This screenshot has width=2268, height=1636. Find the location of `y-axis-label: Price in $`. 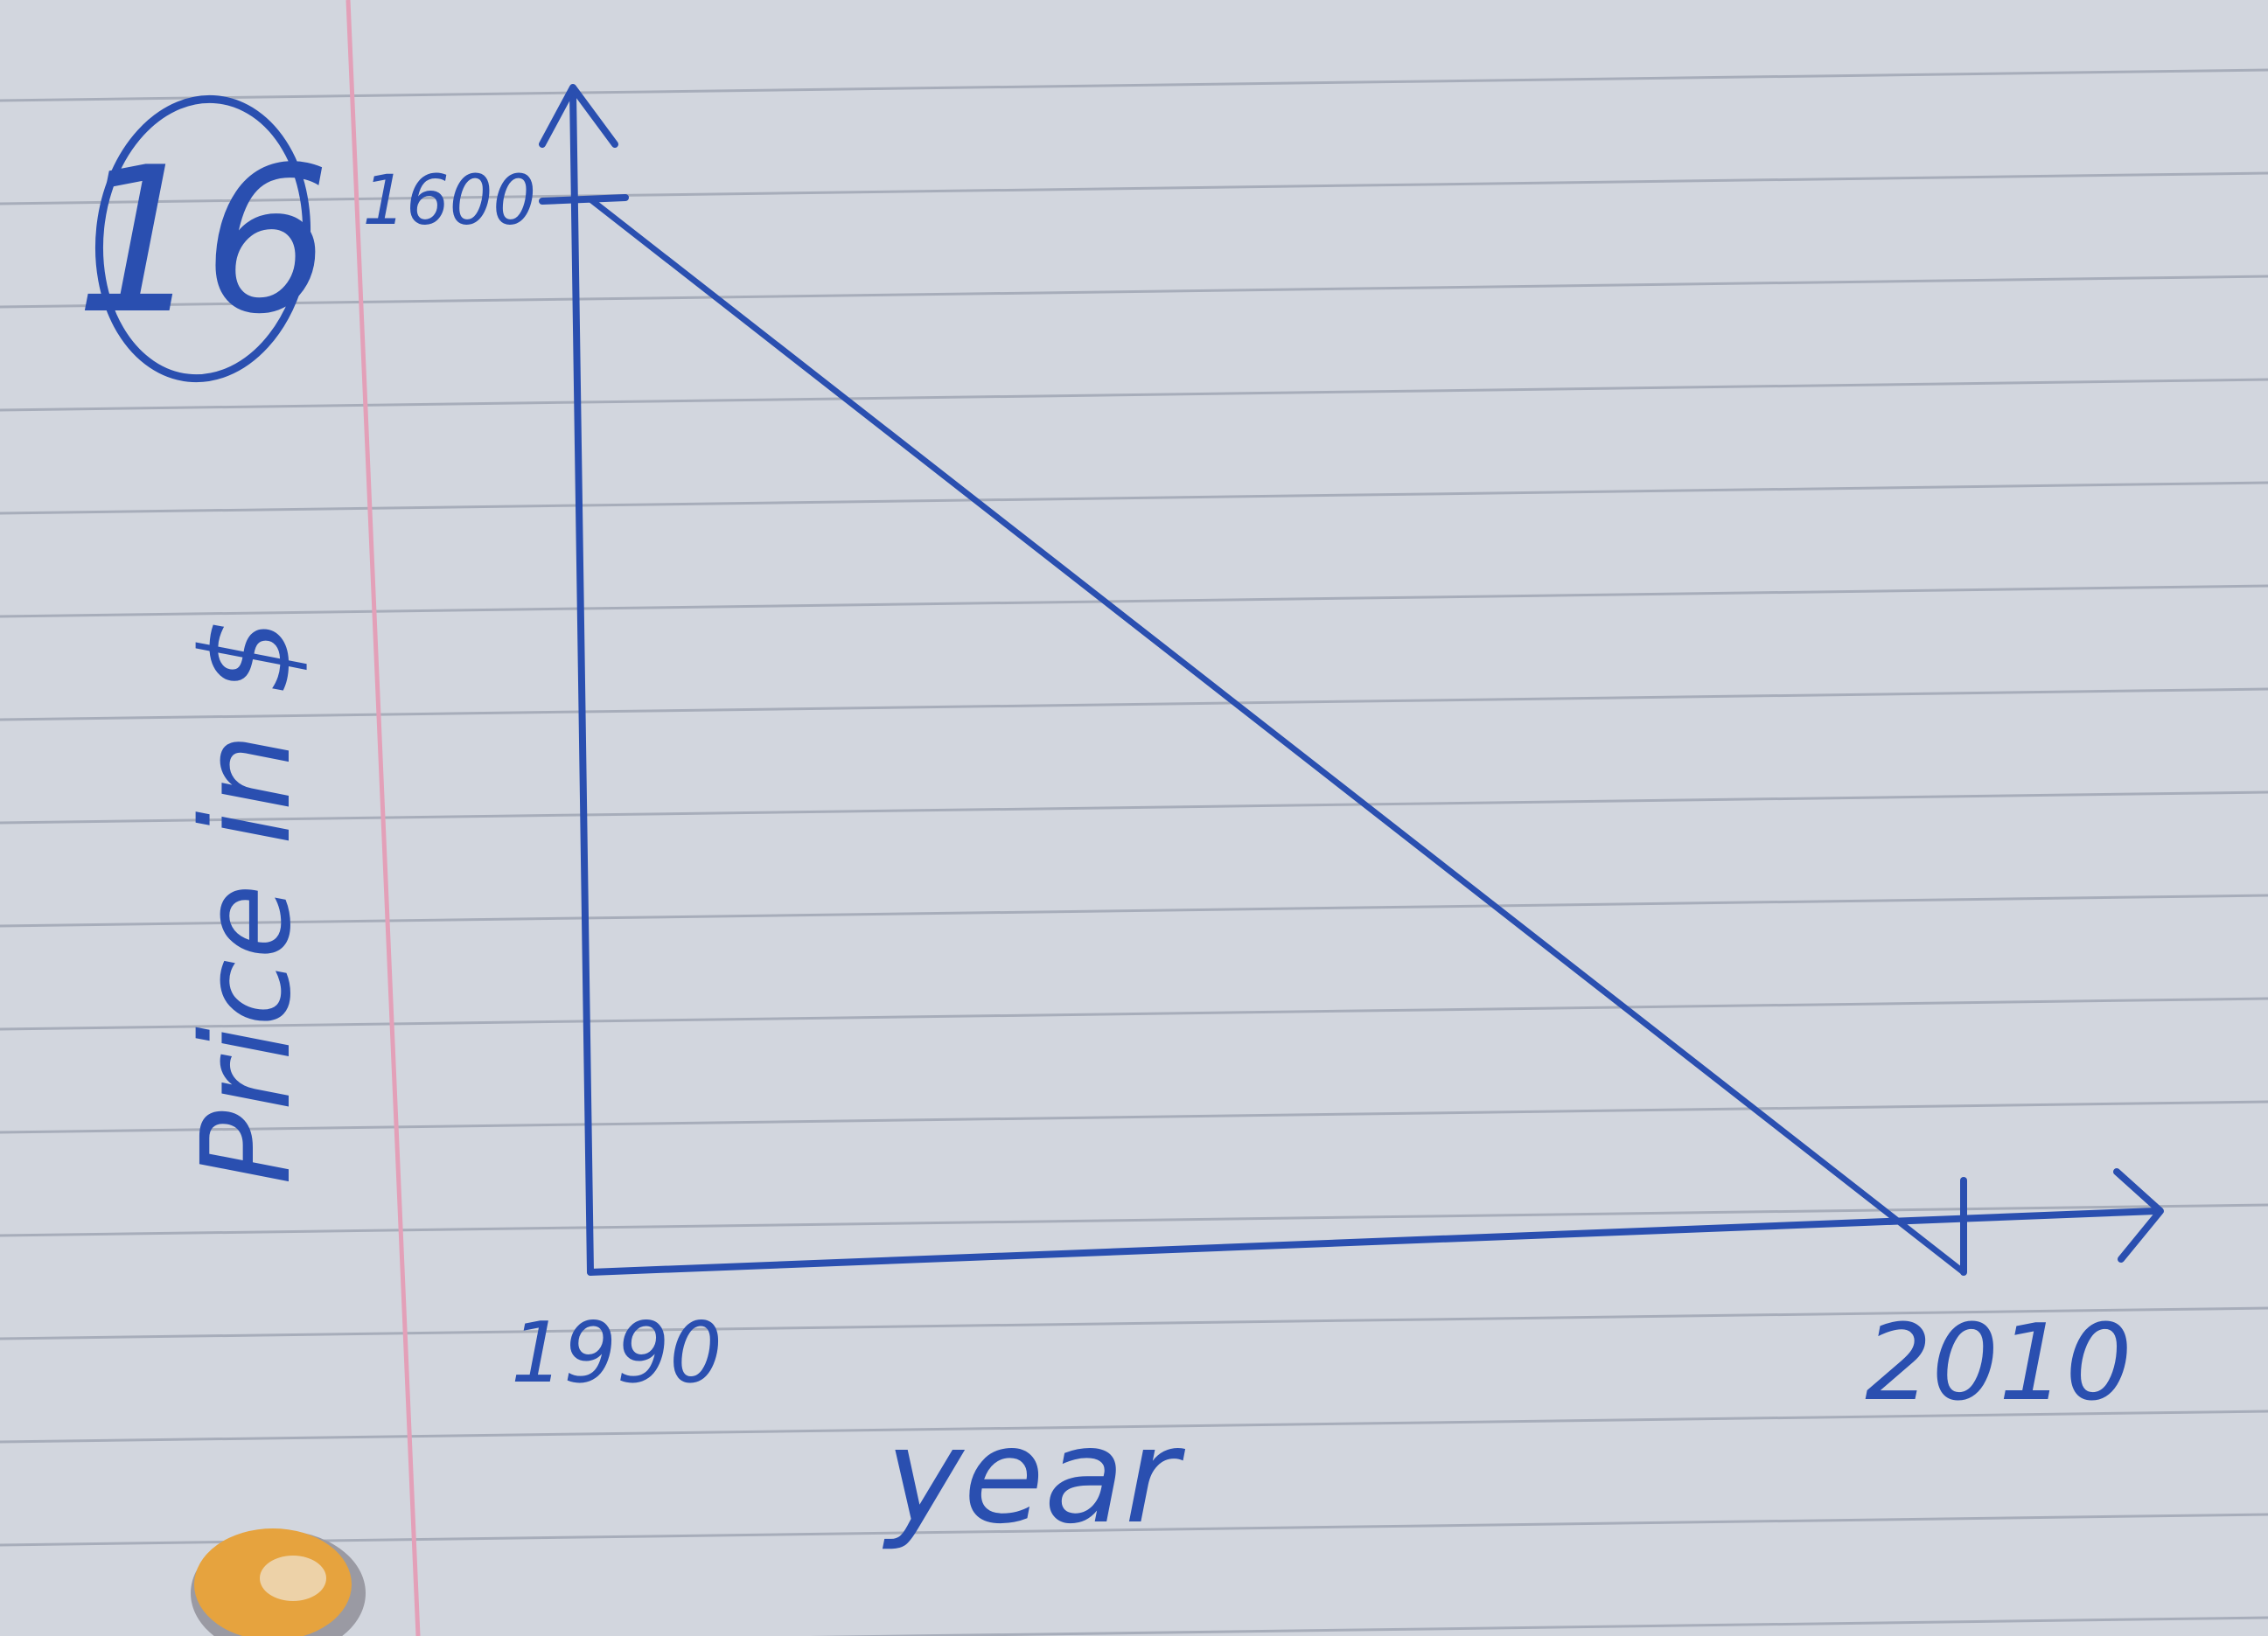

y-axis-label: Price in $ is located at coordinates (247, 900).